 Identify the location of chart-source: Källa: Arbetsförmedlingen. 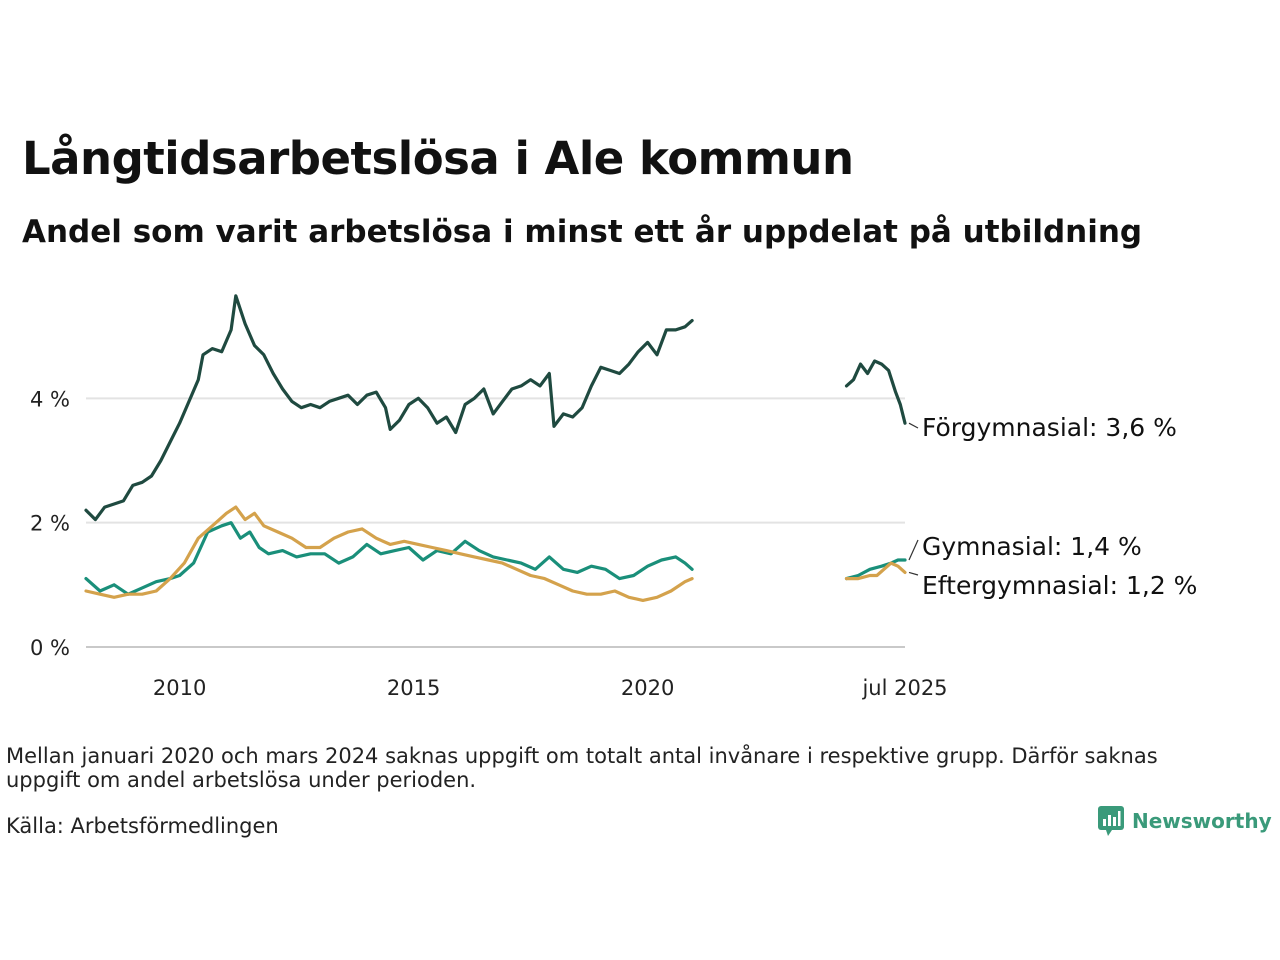
(142, 826).